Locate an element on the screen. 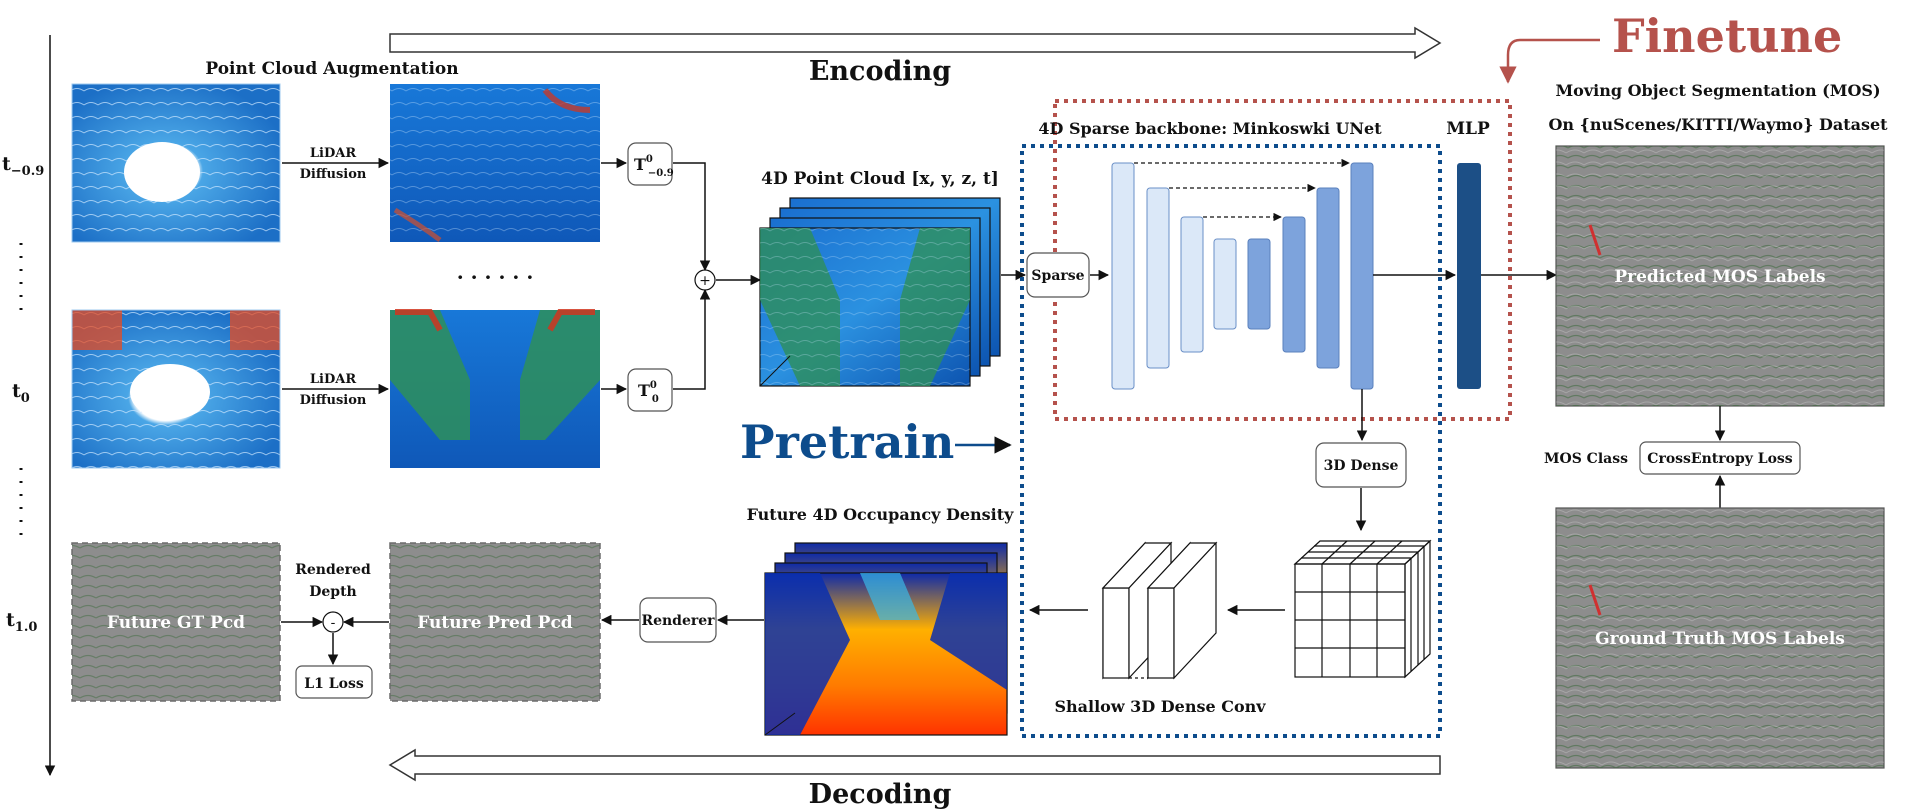 The width and height of the screenshot is (1908, 810). mlp-title: MLP is located at coordinates (1468, 129).